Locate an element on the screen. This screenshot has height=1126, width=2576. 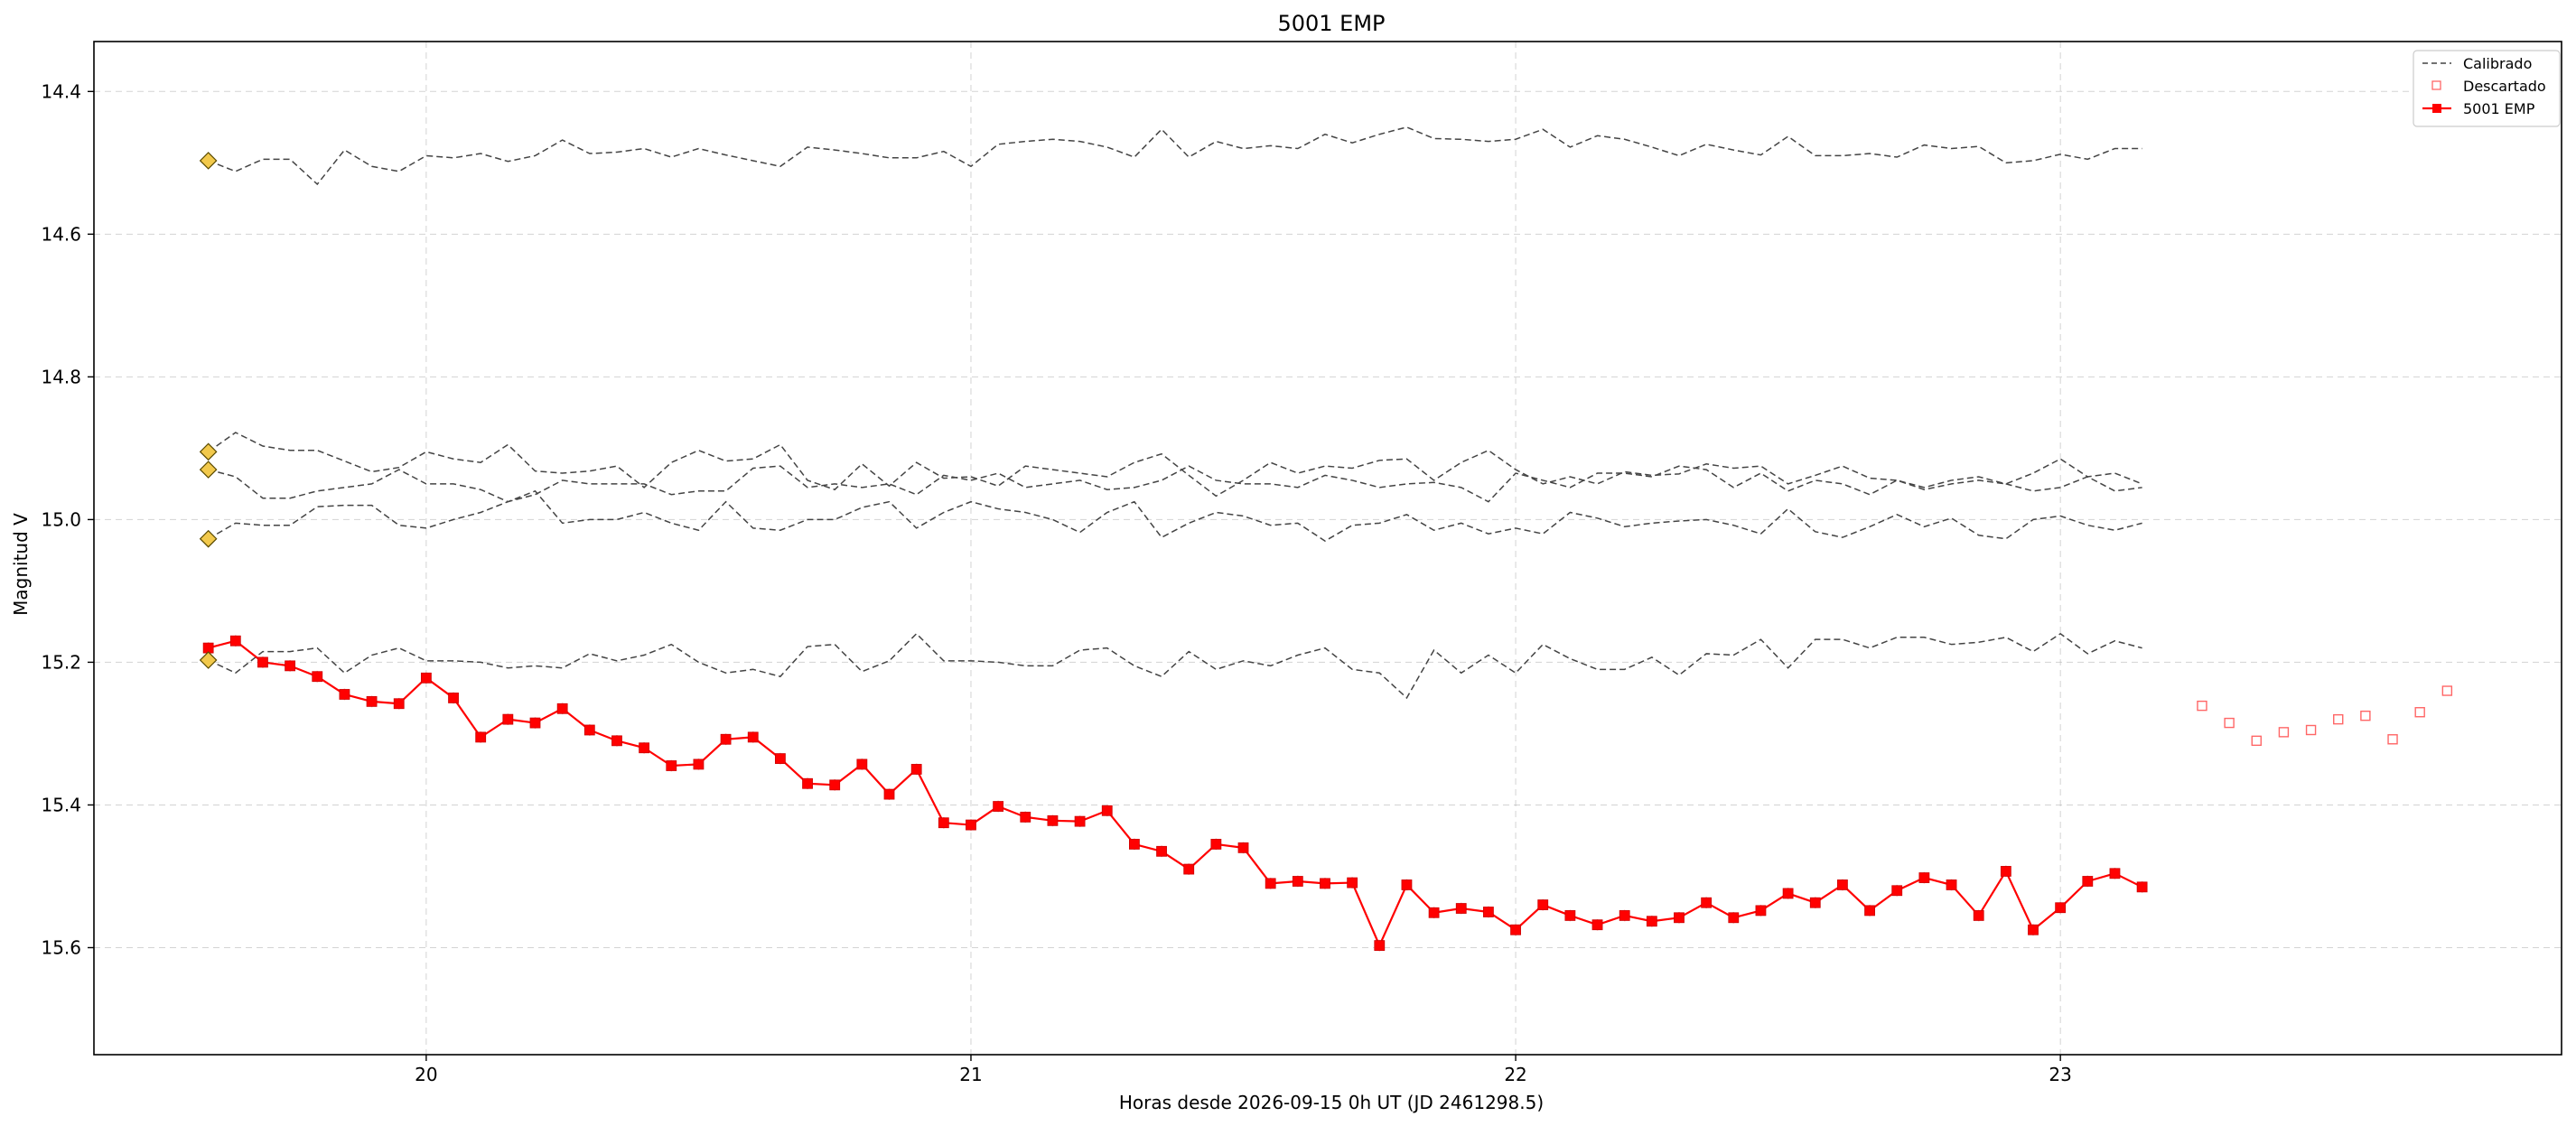
x-axis-ticks: 20 21 22 23 is located at coordinates (1243, 1070).